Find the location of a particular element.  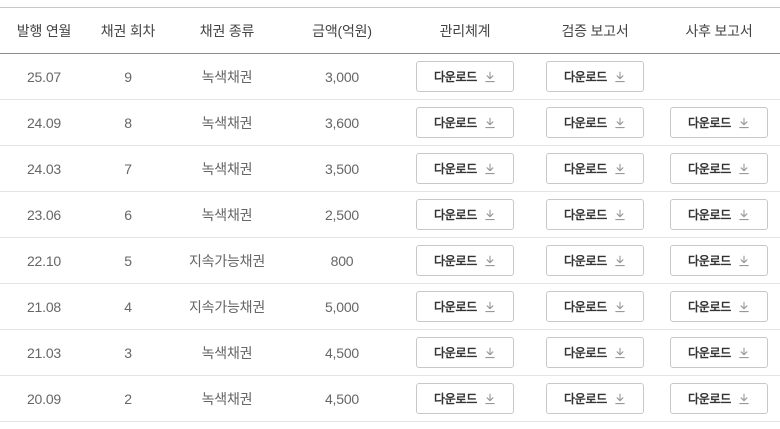

cell-bond-series: 8 is located at coordinates (128, 122).